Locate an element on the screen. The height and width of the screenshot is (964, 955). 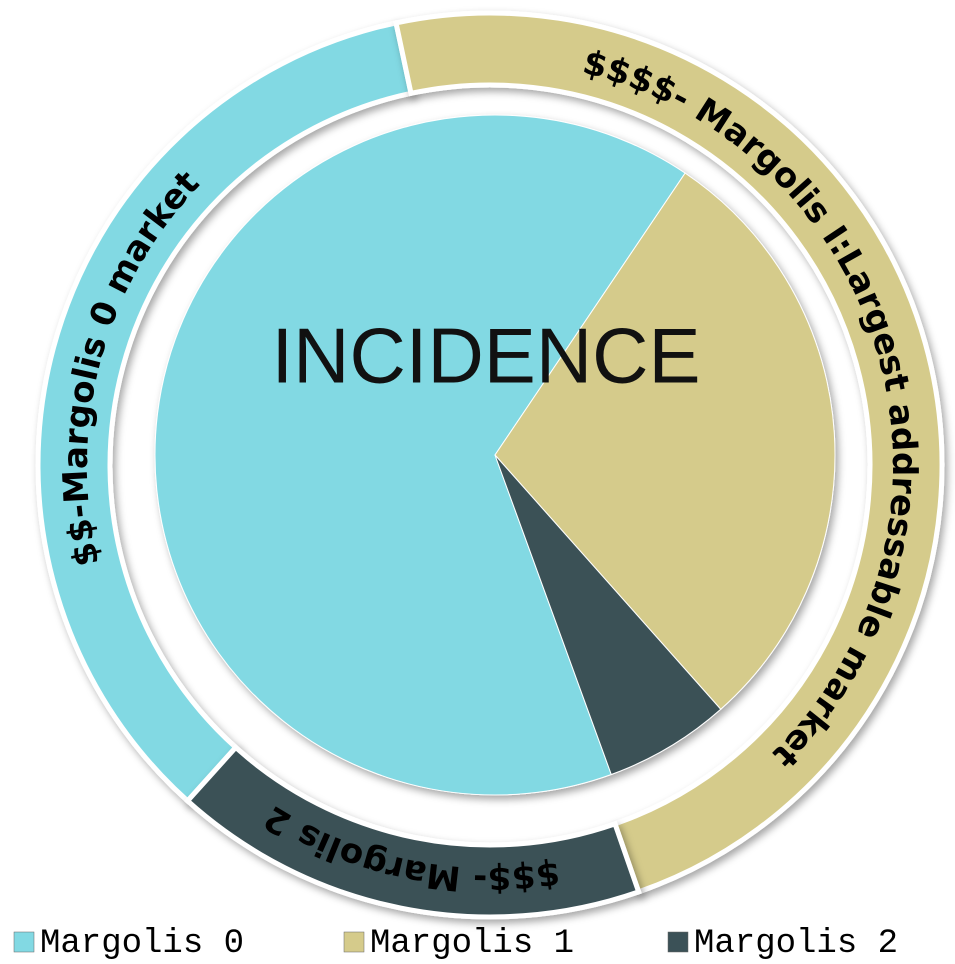
ring-segment is located at coordinates (413, 831).